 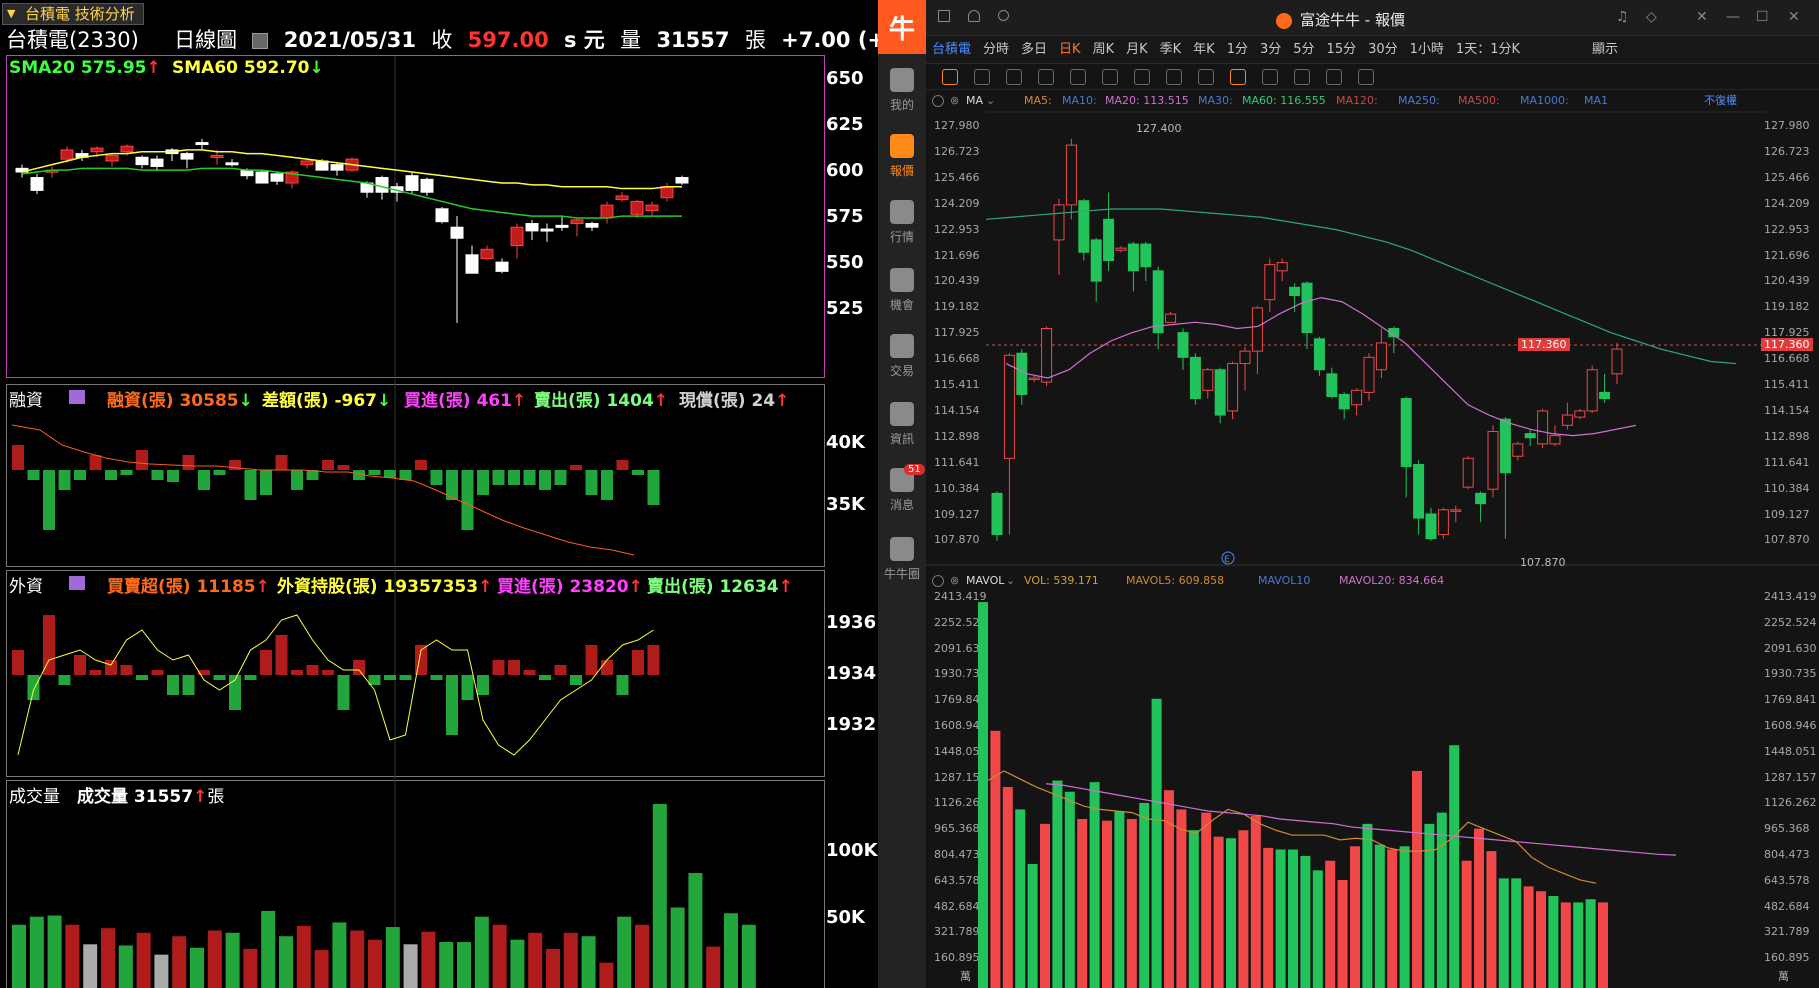 What do you see at coordinates (902, 290) in the screenshot?
I see `sidebar-item: 機會` at bounding box center [902, 290].